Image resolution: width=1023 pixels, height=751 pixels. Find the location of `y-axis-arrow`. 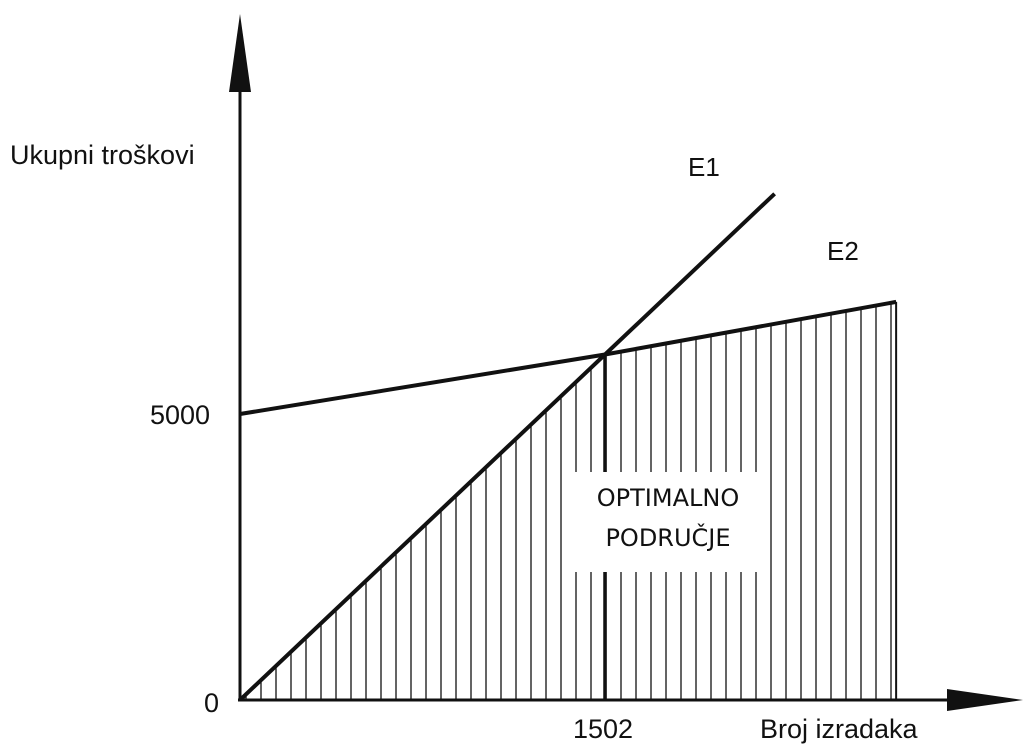

y-axis-arrow is located at coordinates (240, 53).